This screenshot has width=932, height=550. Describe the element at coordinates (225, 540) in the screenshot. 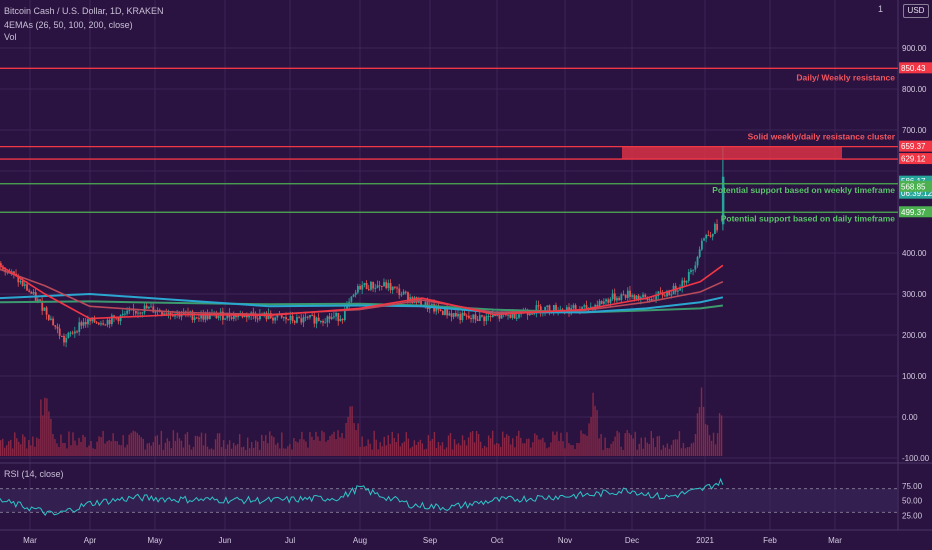

I see `time-axis-label: Jun` at that location.